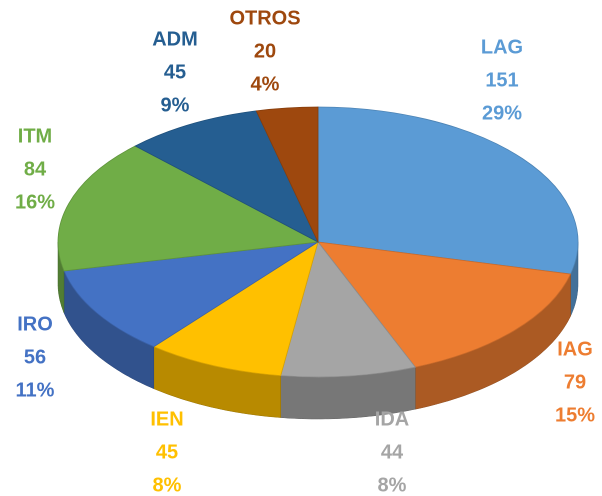  I want to click on data-label-percent: 4%, so click(265, 84).